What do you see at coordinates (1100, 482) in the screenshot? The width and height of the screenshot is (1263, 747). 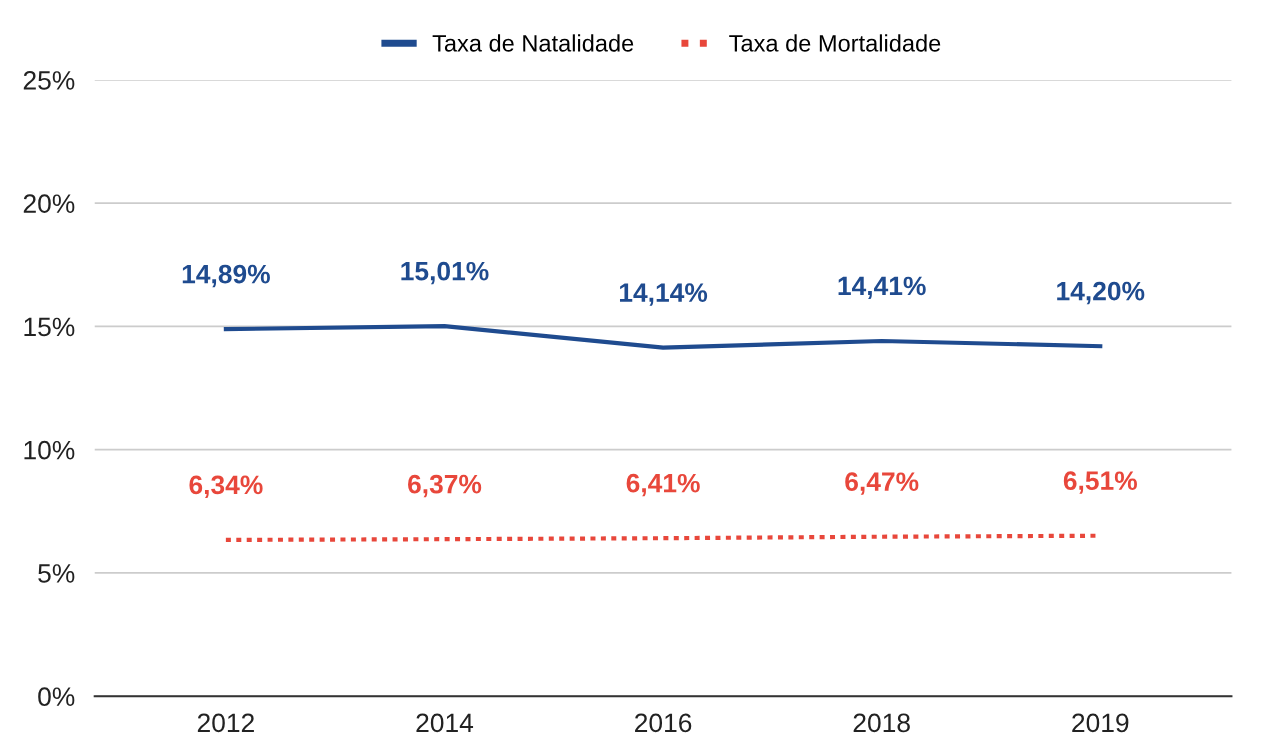 I see `data-label: 6,51%` at bounding box center [1100, 482].